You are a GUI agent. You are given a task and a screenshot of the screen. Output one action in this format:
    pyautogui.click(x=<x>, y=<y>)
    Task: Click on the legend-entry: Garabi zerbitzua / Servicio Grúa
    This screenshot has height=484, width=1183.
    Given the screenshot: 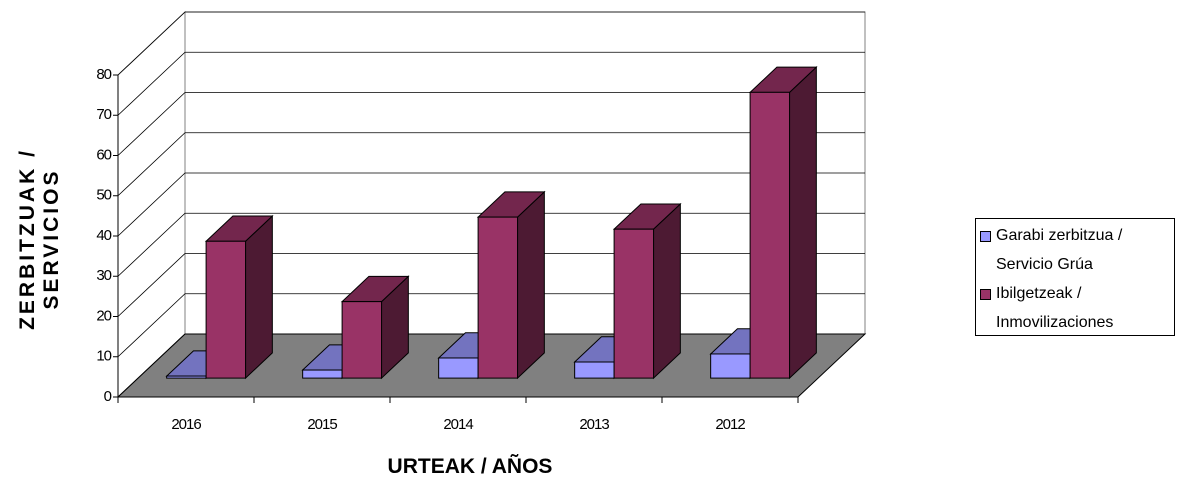 What is the action you would take?
    pyautogui.click(x=1075, y=250)
    